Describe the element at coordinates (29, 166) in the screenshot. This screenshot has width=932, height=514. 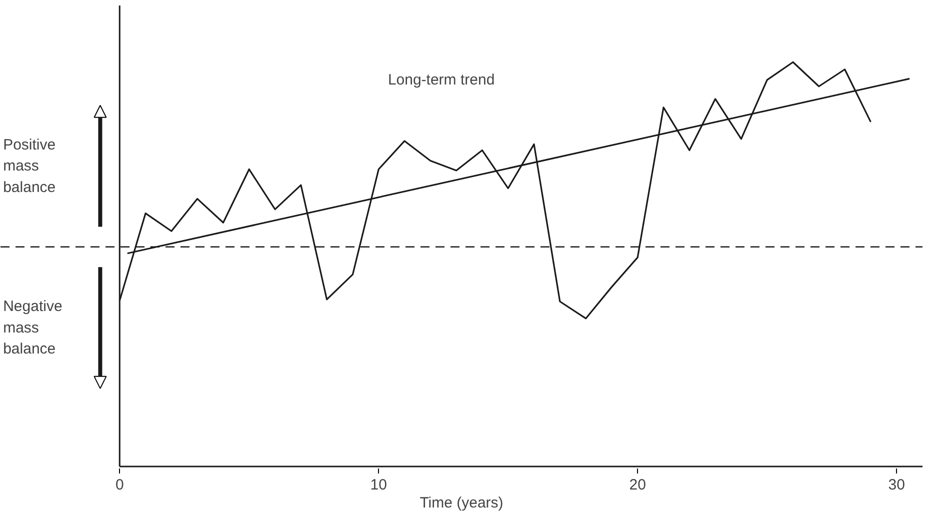
I see `text: Positive mass balance` at that location.